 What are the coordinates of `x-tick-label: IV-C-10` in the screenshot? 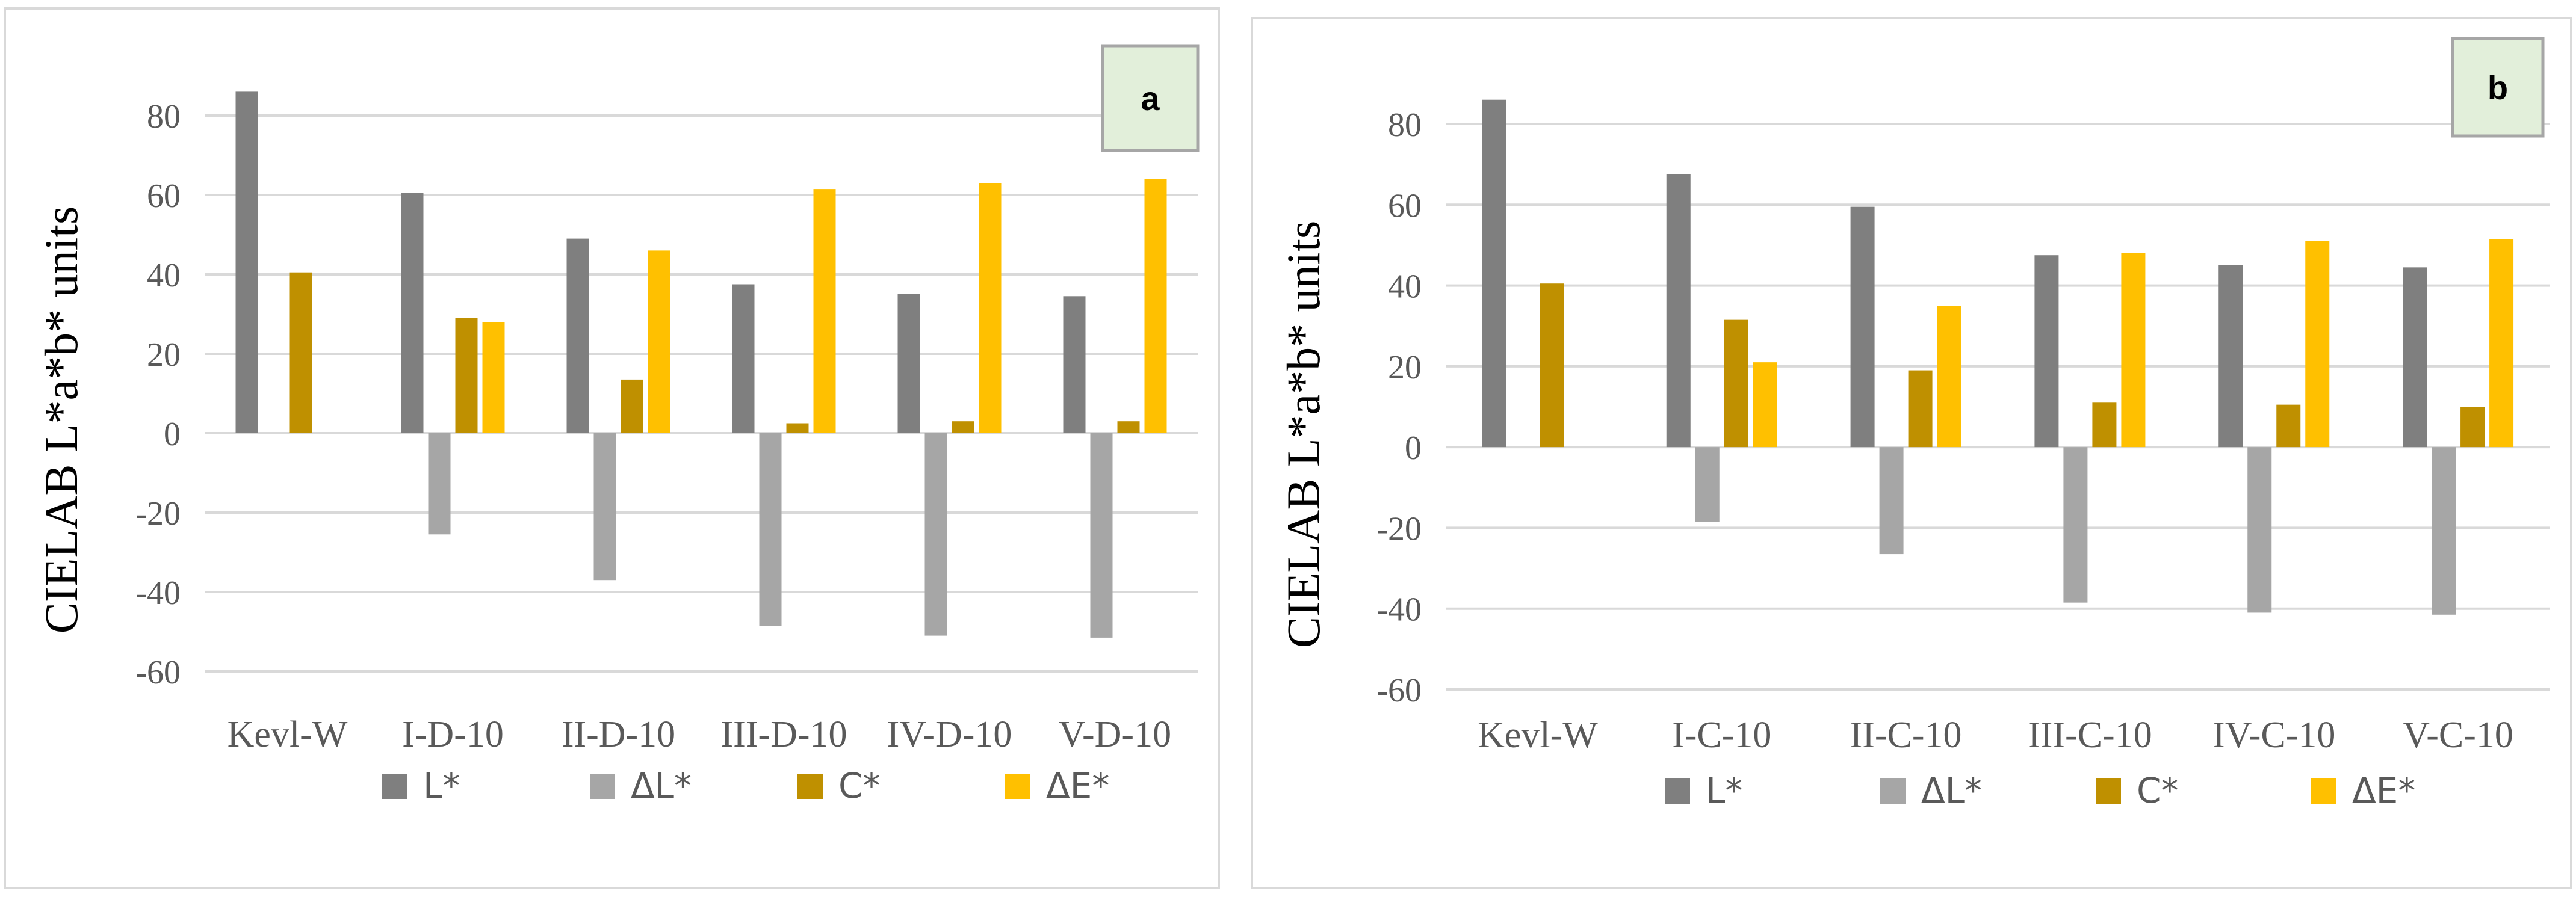 It's located at (2274, 736).